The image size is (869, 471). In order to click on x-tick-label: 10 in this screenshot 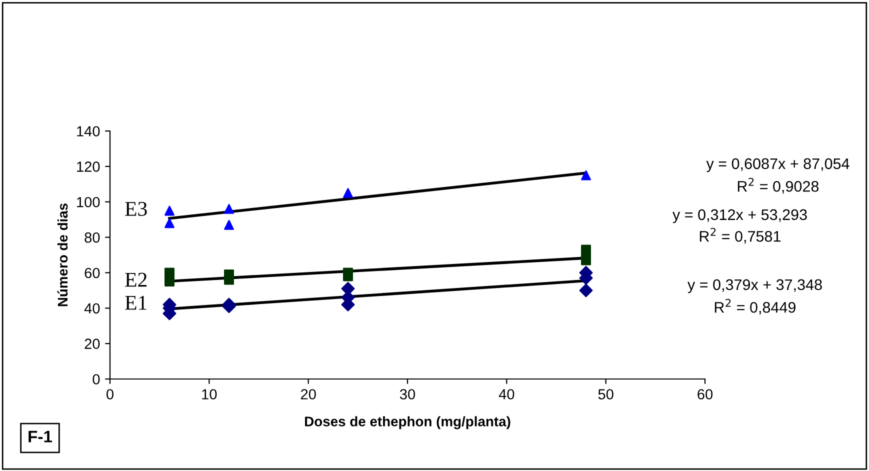, I will do `click(209, 394)`.